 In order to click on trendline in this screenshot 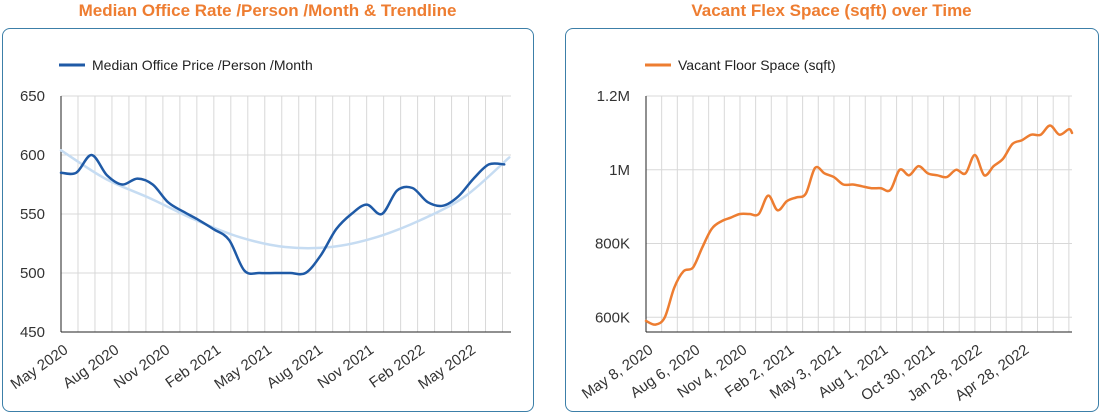, I will do `click(285, 199)`.